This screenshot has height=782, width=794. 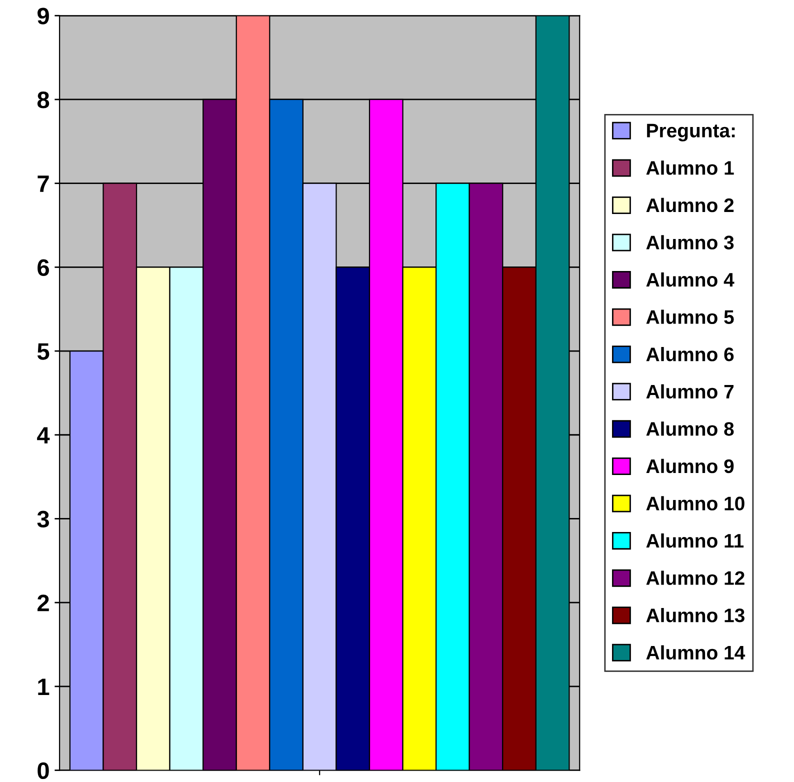 What do you see at coordinates (690, 466) in the screenshot?
I see `legend-label: Alumno 9` at bounding box center [690, 466].